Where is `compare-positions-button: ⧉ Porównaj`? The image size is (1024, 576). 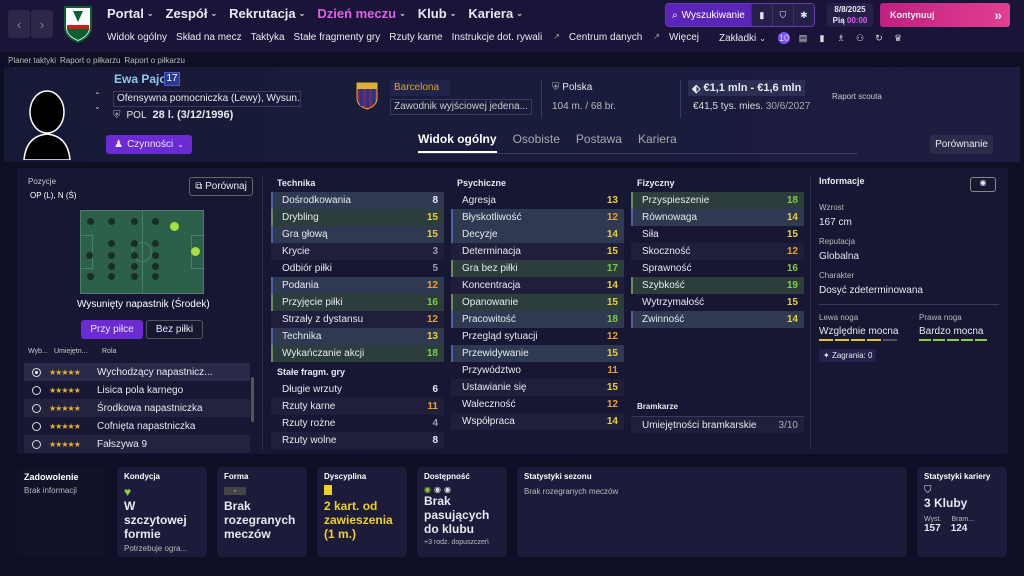
compare-positions-button: ⧉ Porównaj is located at coordinates (221, 186).